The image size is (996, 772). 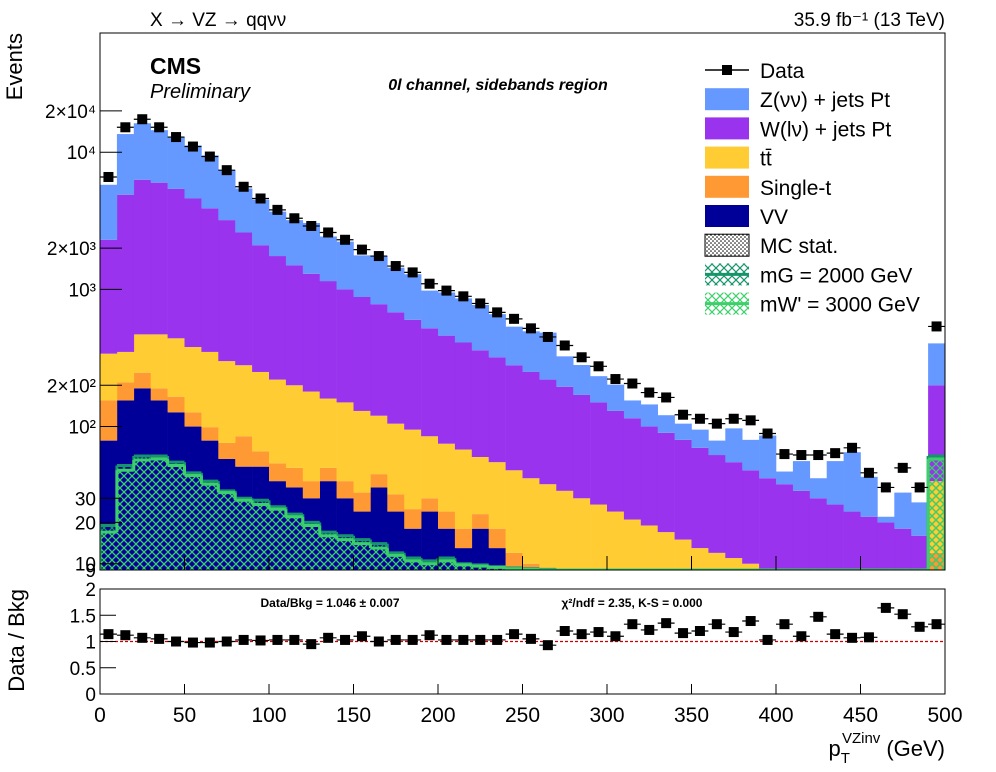 What do you see at coordinates (522, 626) in the screenshot?
I see `ratio-plot` at bounding box center [522, 626].